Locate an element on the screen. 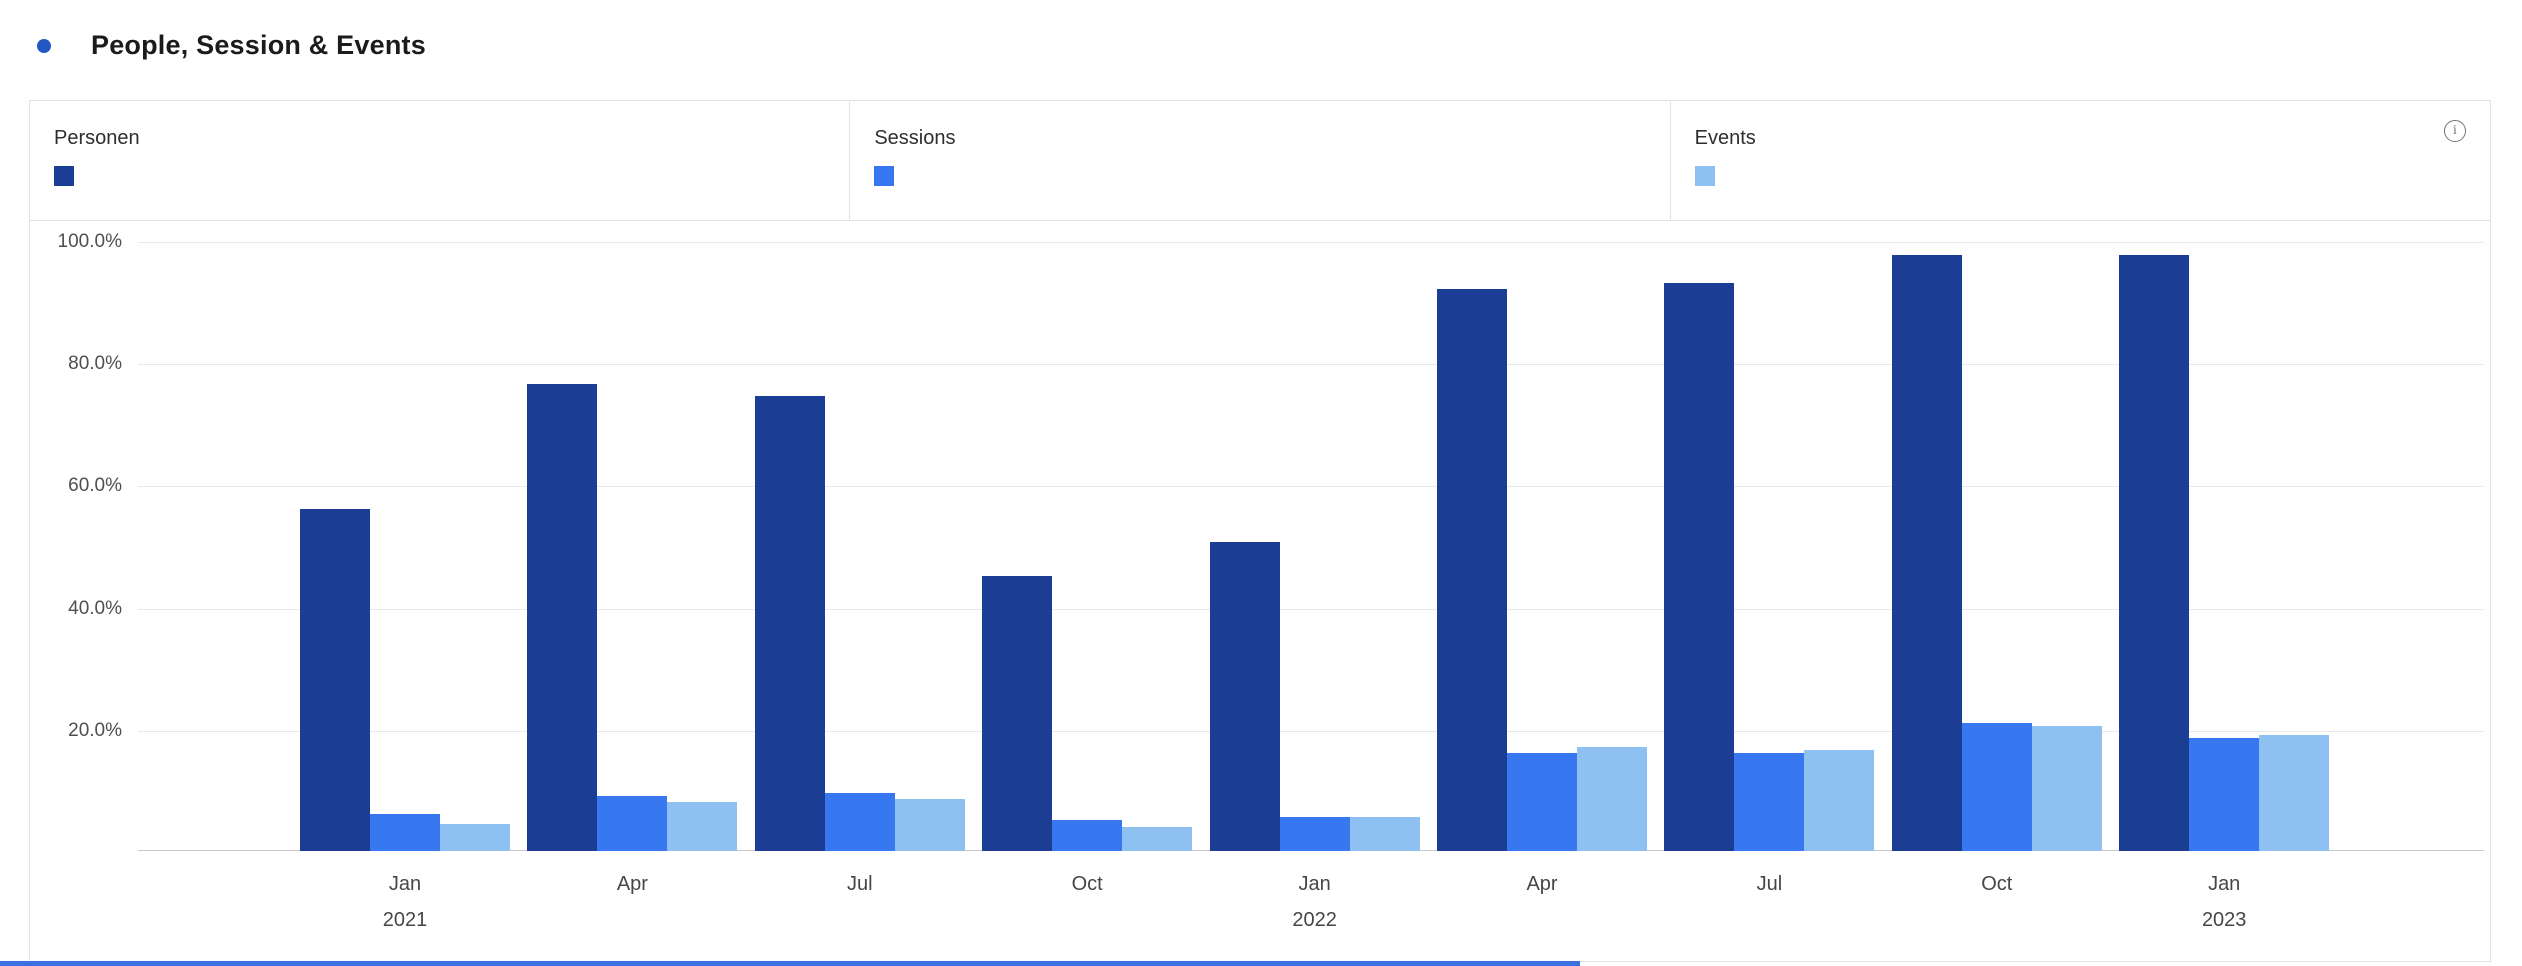  legend: Personen Sessions Events i is located at coordinates (1260, 161).